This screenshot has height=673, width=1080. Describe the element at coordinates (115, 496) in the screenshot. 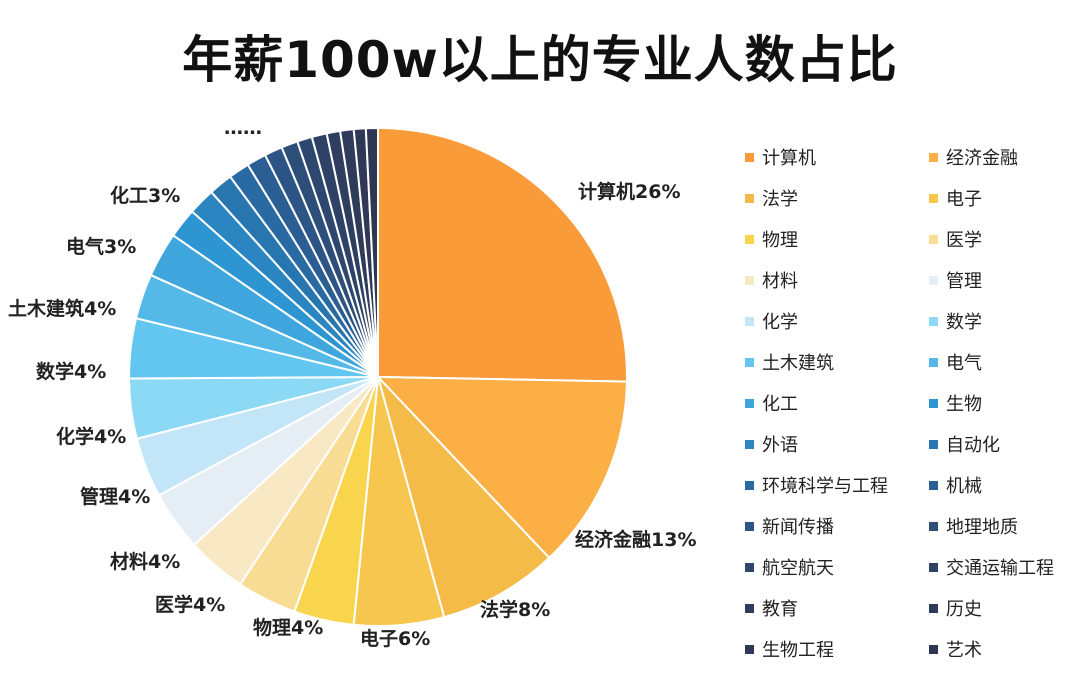

I see `slice-label-7: 管理4%` at that location.